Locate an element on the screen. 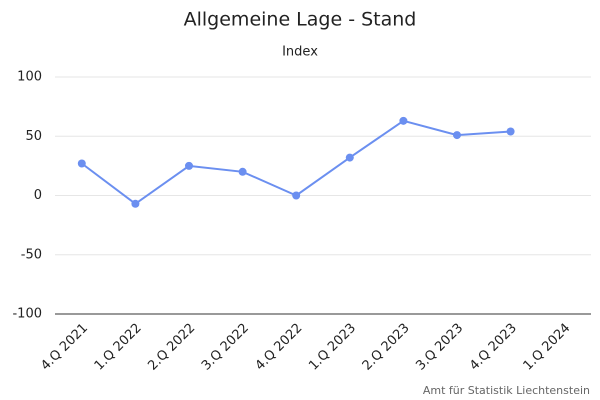 The width and height of the screenshot is (600, 400). x-tick-label: 4.Q 2023 is located at coordinates (493, 347).